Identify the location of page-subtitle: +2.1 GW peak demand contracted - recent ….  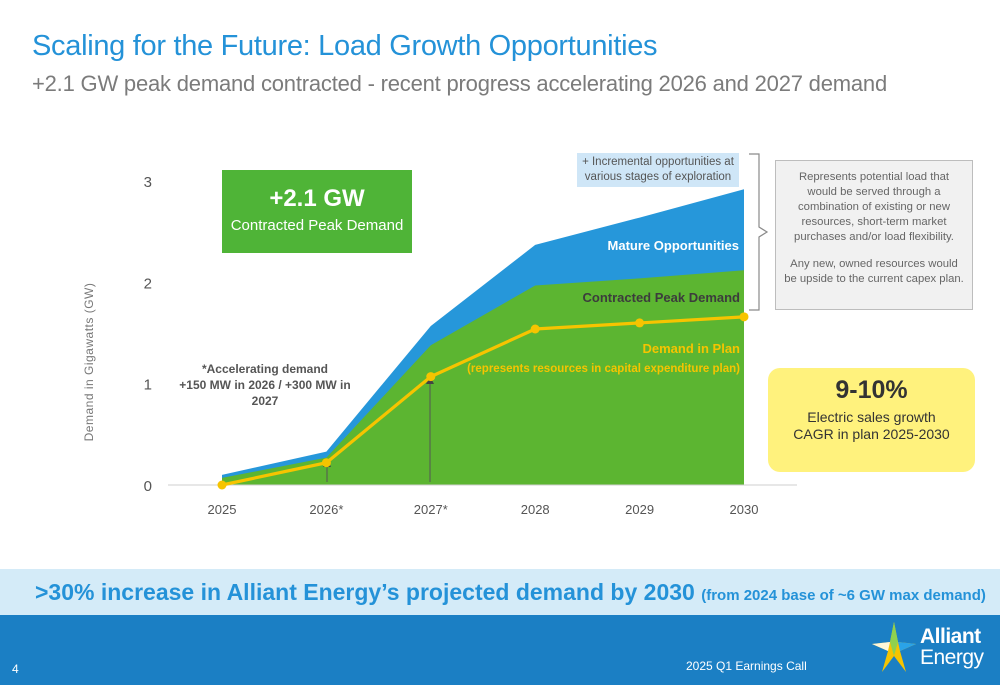
(459, 83).